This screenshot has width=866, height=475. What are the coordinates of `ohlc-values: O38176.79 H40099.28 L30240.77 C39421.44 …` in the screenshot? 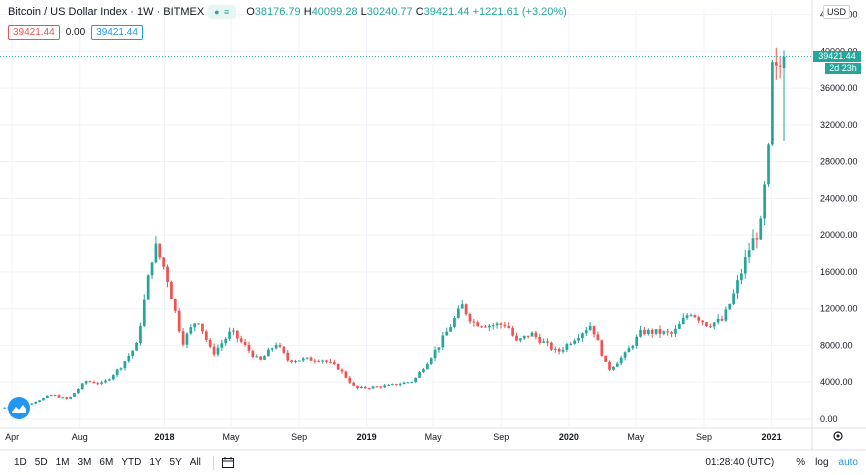 It's located at (406, 12).